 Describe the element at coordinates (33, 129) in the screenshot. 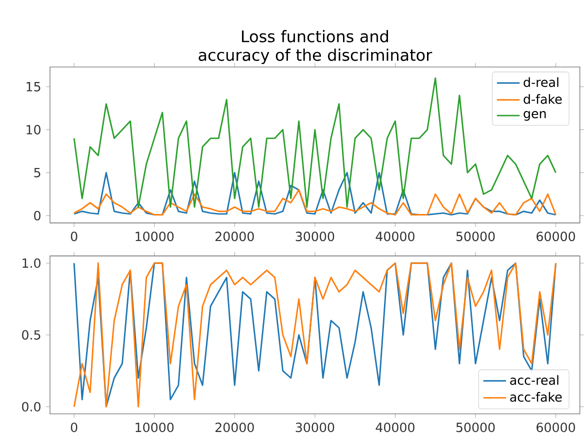

I see `y-tick-label: 10` at that location.